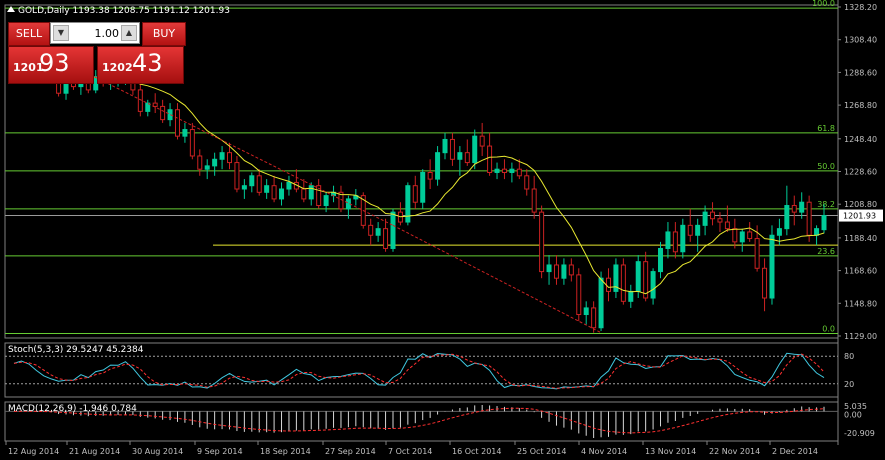 Image resolution: width=885 pixels, height=460 pixels. Describe the element at coordinates (860, 72) in the screenshot. I see `price-axis-label: 1288.60` at that location.